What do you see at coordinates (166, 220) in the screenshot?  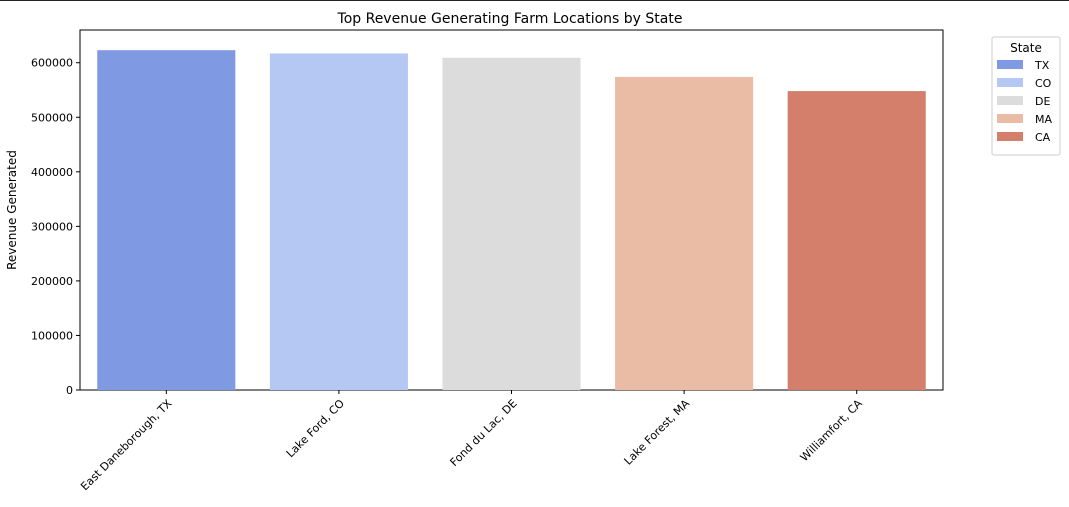 I see `bar-tx` at bounding box center [166, 220].